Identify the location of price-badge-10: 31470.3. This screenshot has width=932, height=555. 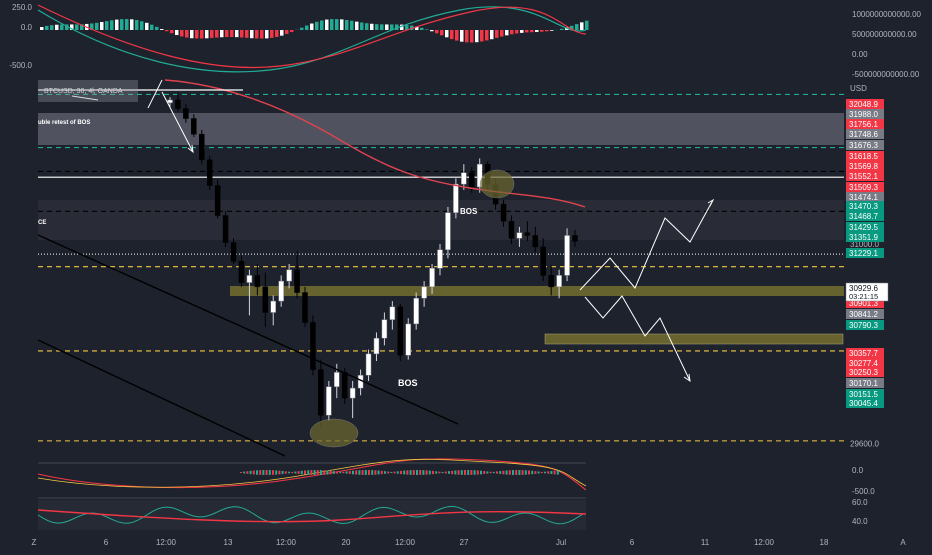
(865, 206).